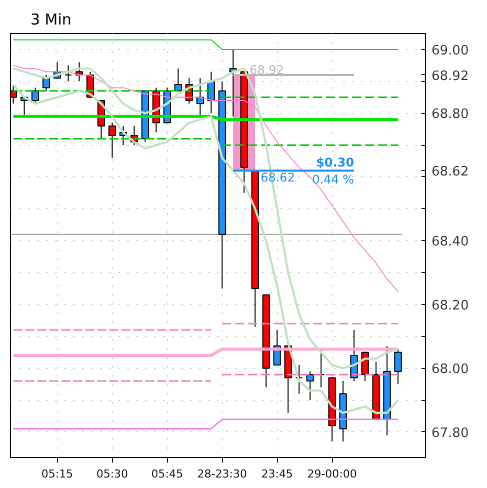 The width and height of the screenshot is (487, 488). What do you see at coordinates (167, 474) in the screenshot?
I see `x-tick-label: 05:45` at bounding box center [167, 474].